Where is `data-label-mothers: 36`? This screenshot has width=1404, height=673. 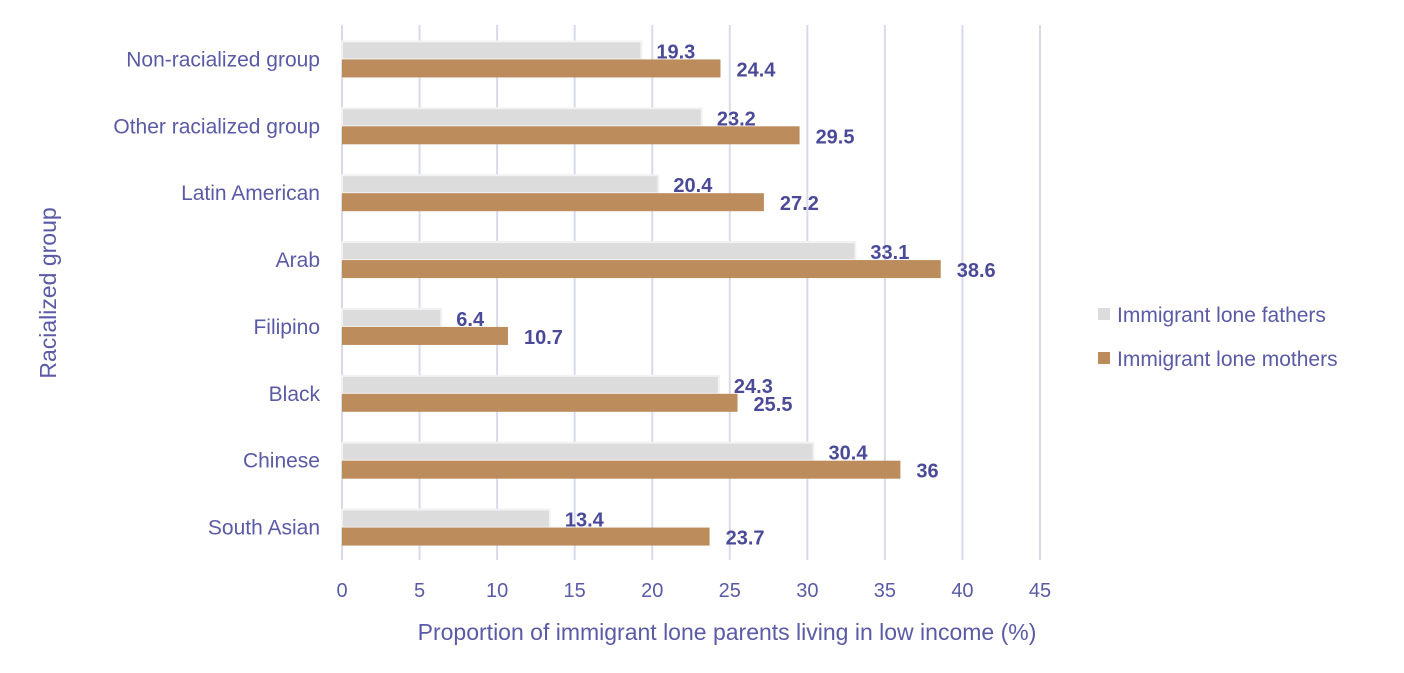 data-label-mothers: 36 is located at coordinates (927, 472).